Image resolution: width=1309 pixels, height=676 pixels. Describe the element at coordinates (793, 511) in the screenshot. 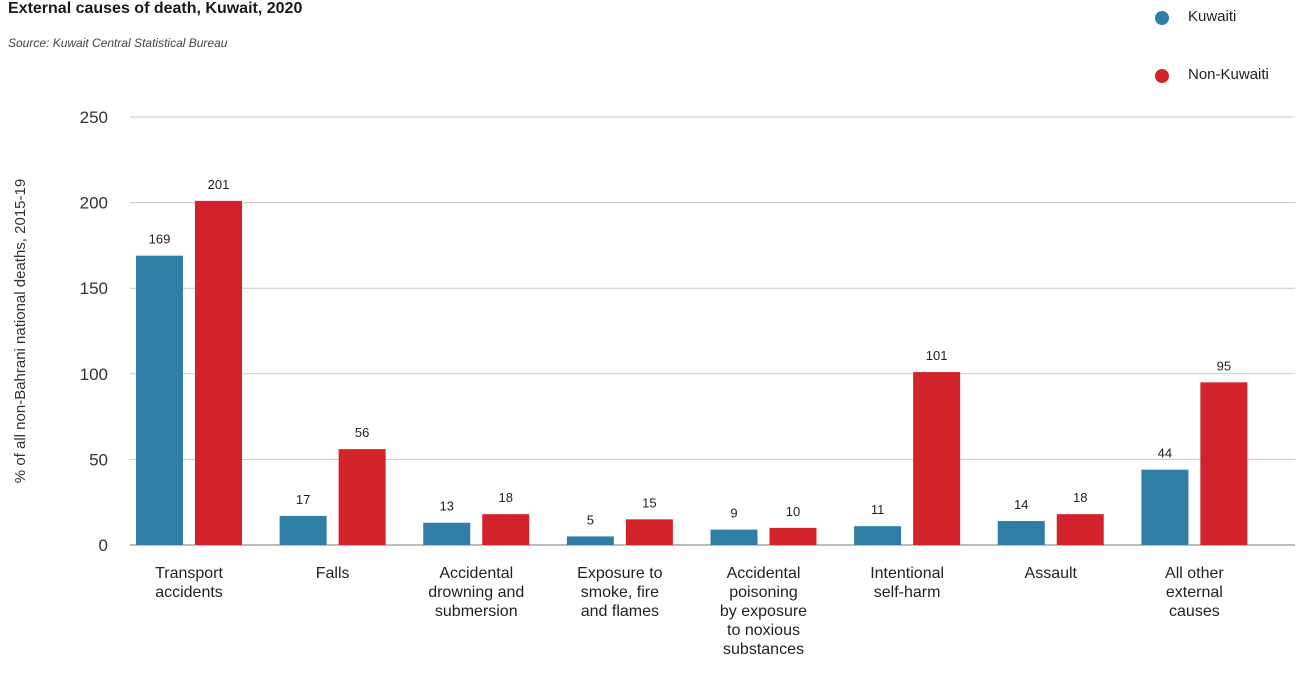

I see `data-label: 10` at that location.